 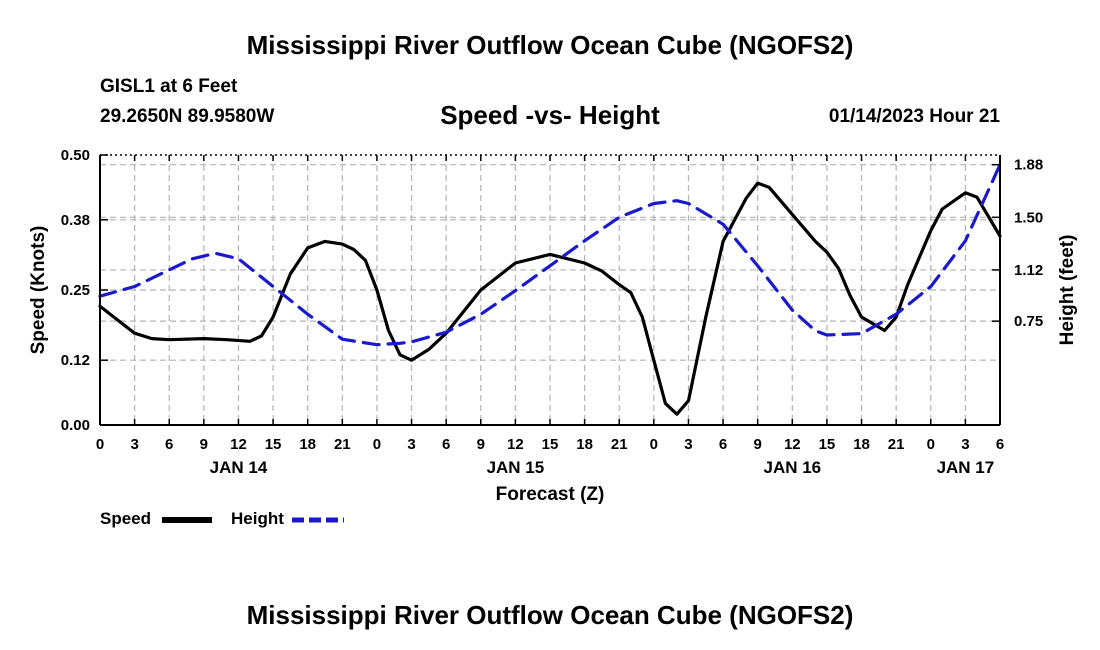 What do you see at coordinates (792, 467) in the screenshot?
I see `date-label: JAN 16` at bounding box center [792, 467].